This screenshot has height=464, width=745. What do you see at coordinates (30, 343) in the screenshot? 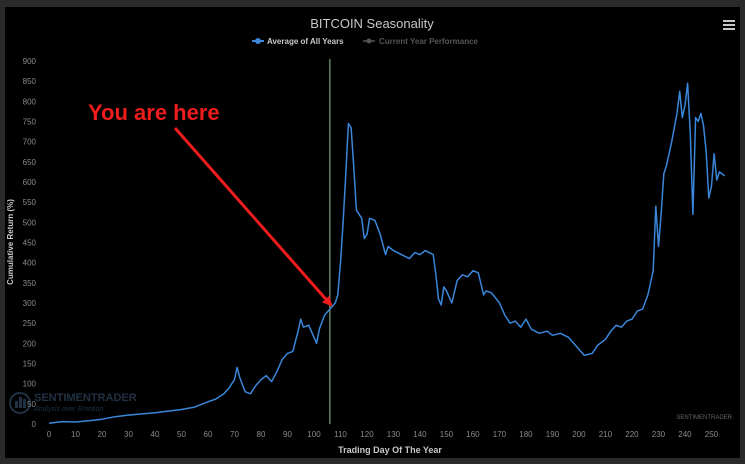
I see `y-tick-label: 200` at bounding box center [30, 343].